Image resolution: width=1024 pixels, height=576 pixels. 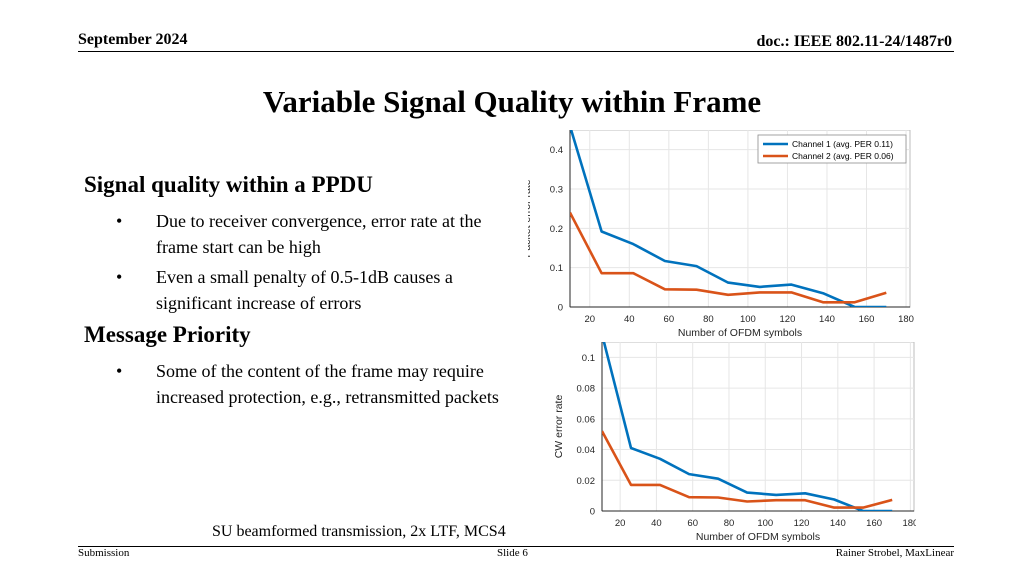 What do you see at coordinates (228, 184) in the screenshot?
I see `section-heading-signal-quality: Signal quality within a PPDU` at bounding box center [228, 184].